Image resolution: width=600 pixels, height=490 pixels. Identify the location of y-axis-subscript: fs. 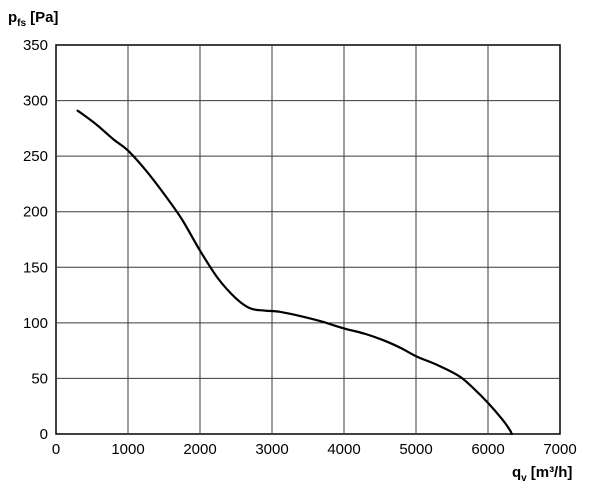
(21, 23).